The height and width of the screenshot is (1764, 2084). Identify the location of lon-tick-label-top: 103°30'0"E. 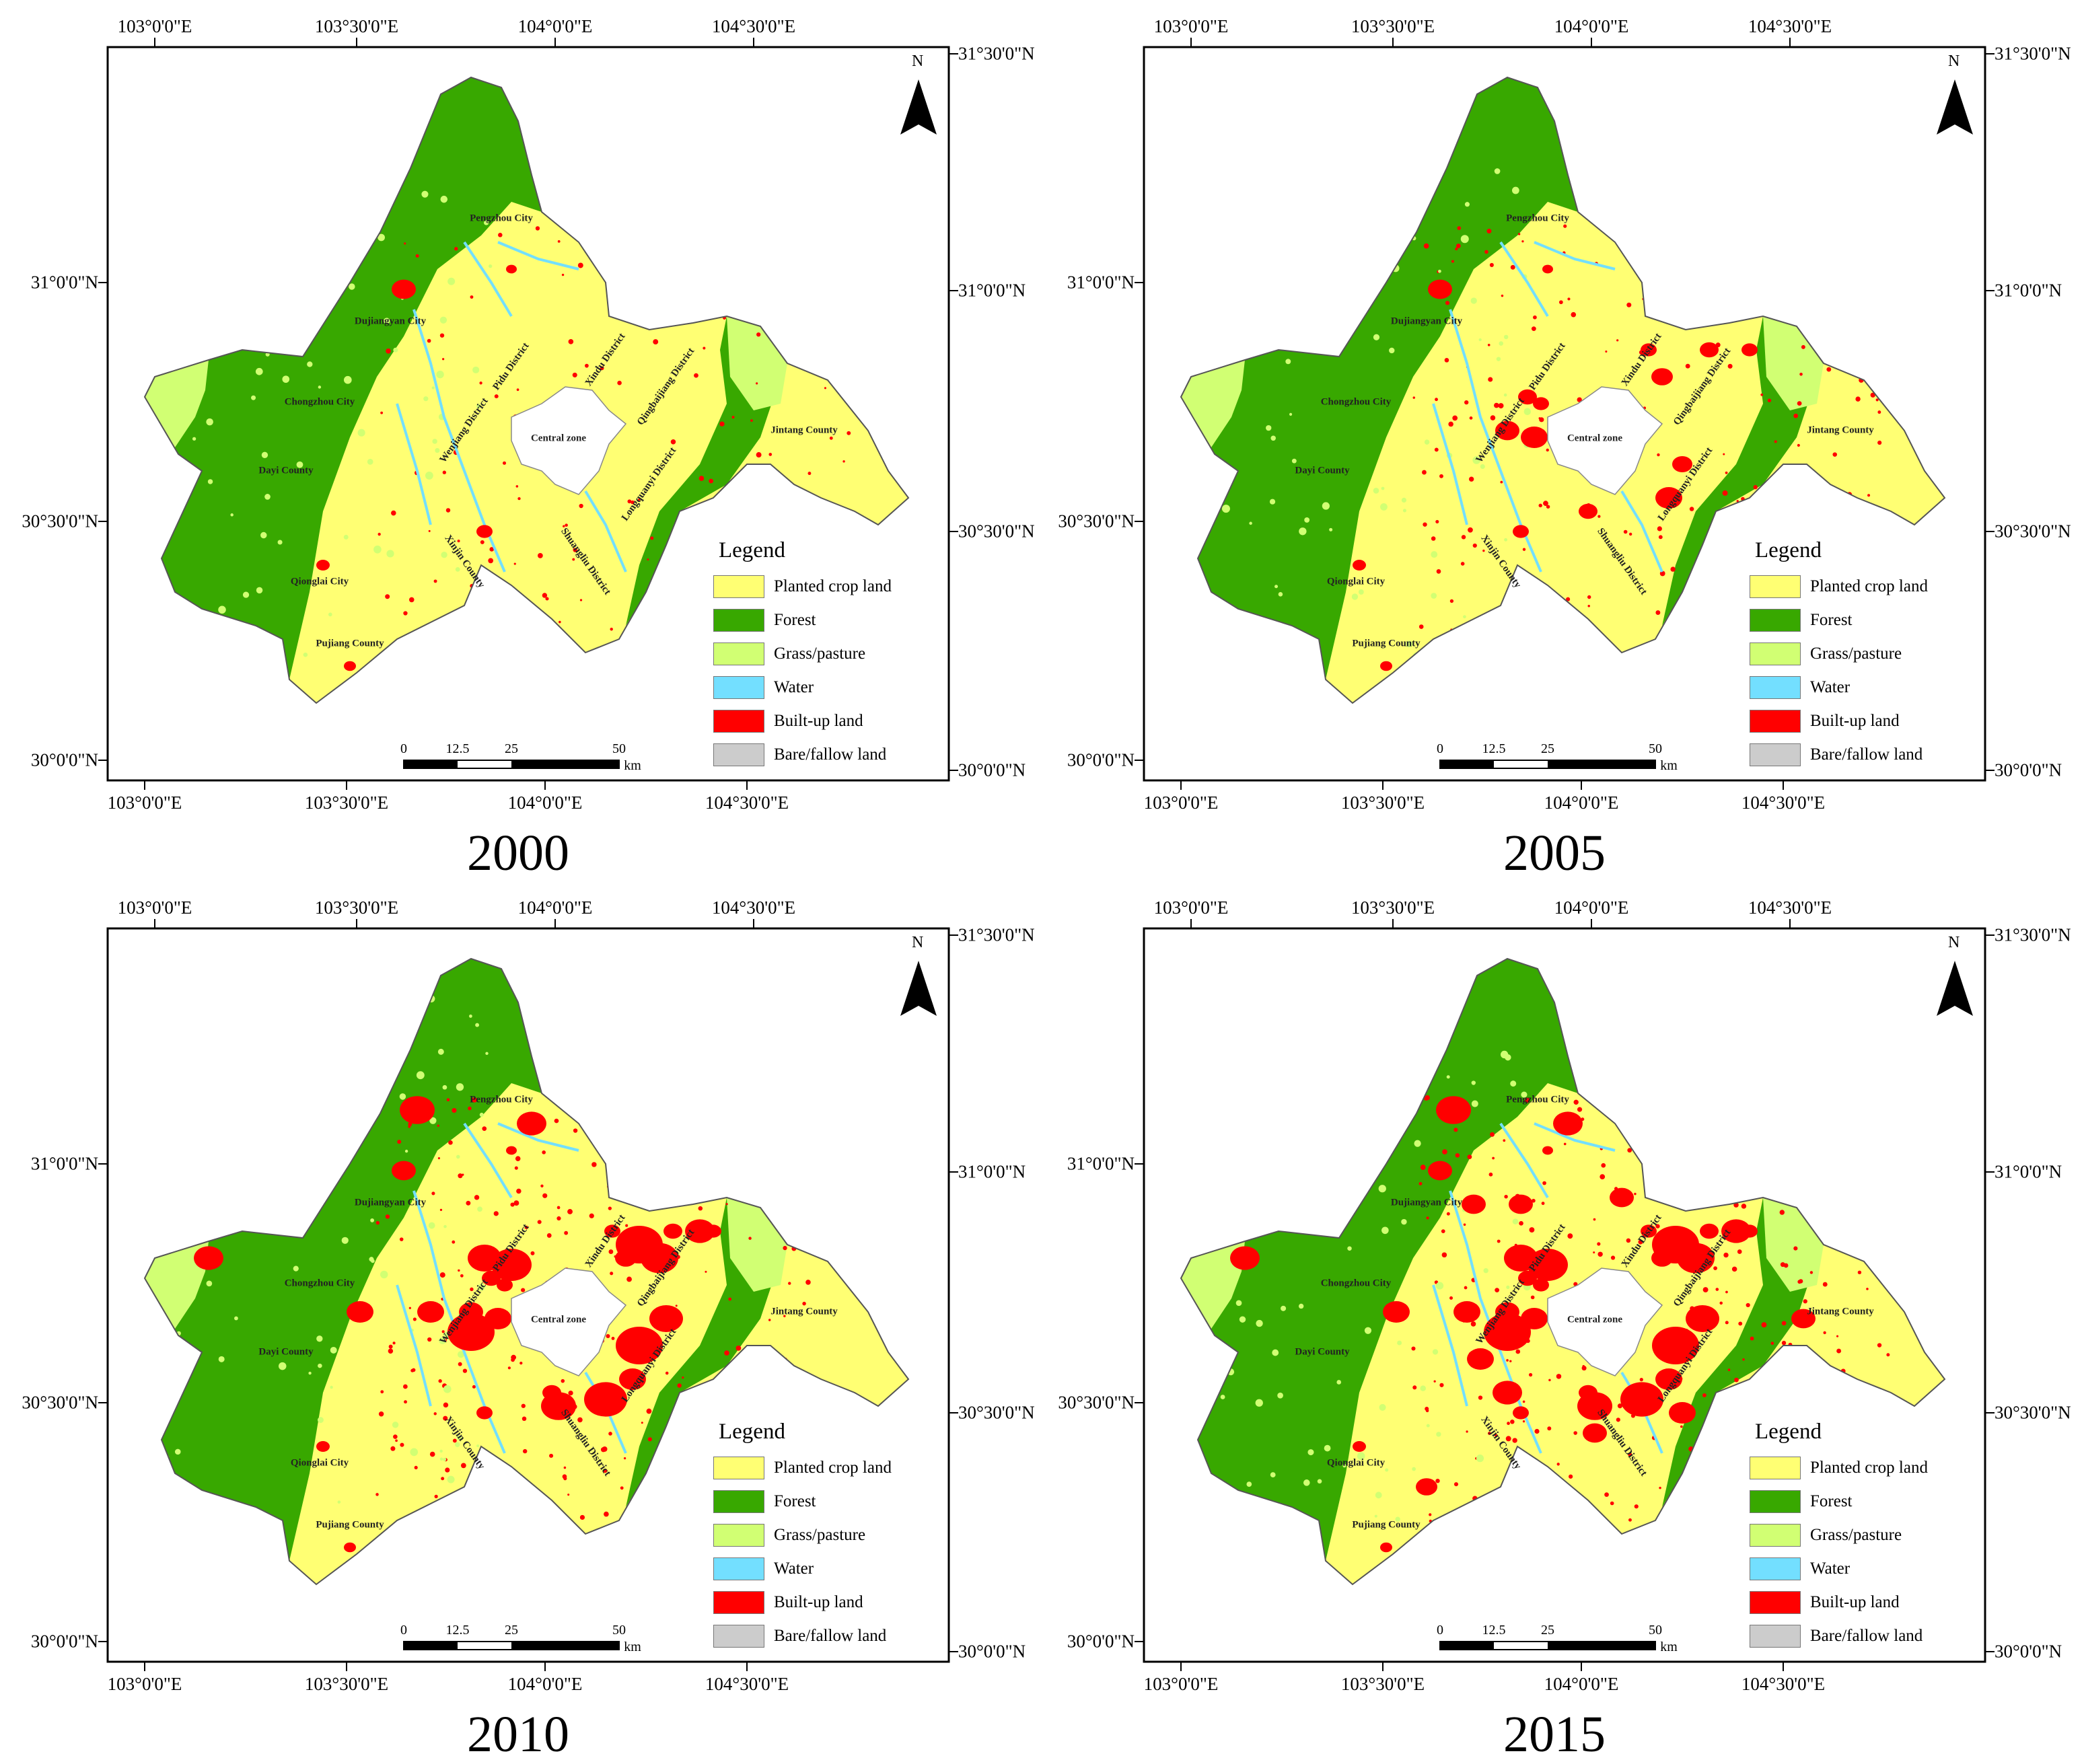
(1393, 908).